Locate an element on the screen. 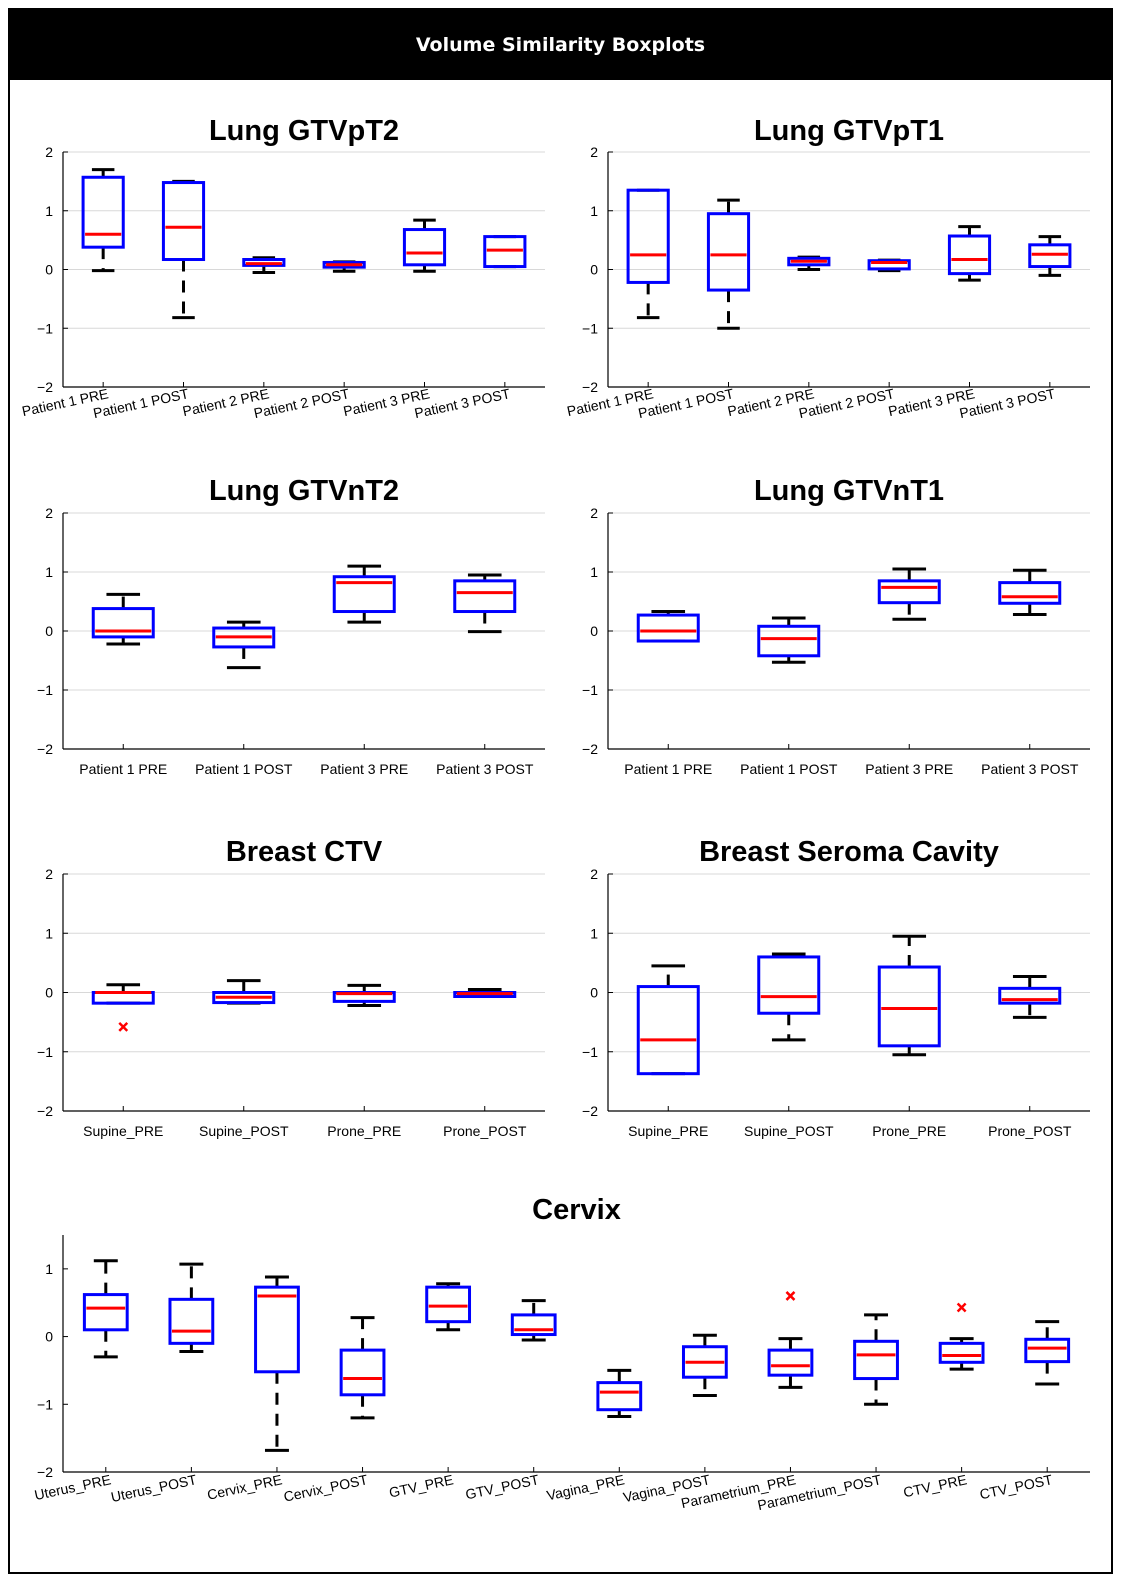 The image size is (1121, 1584). x-tick-label: GTV_PRE is located at coordinates (420, 1485).